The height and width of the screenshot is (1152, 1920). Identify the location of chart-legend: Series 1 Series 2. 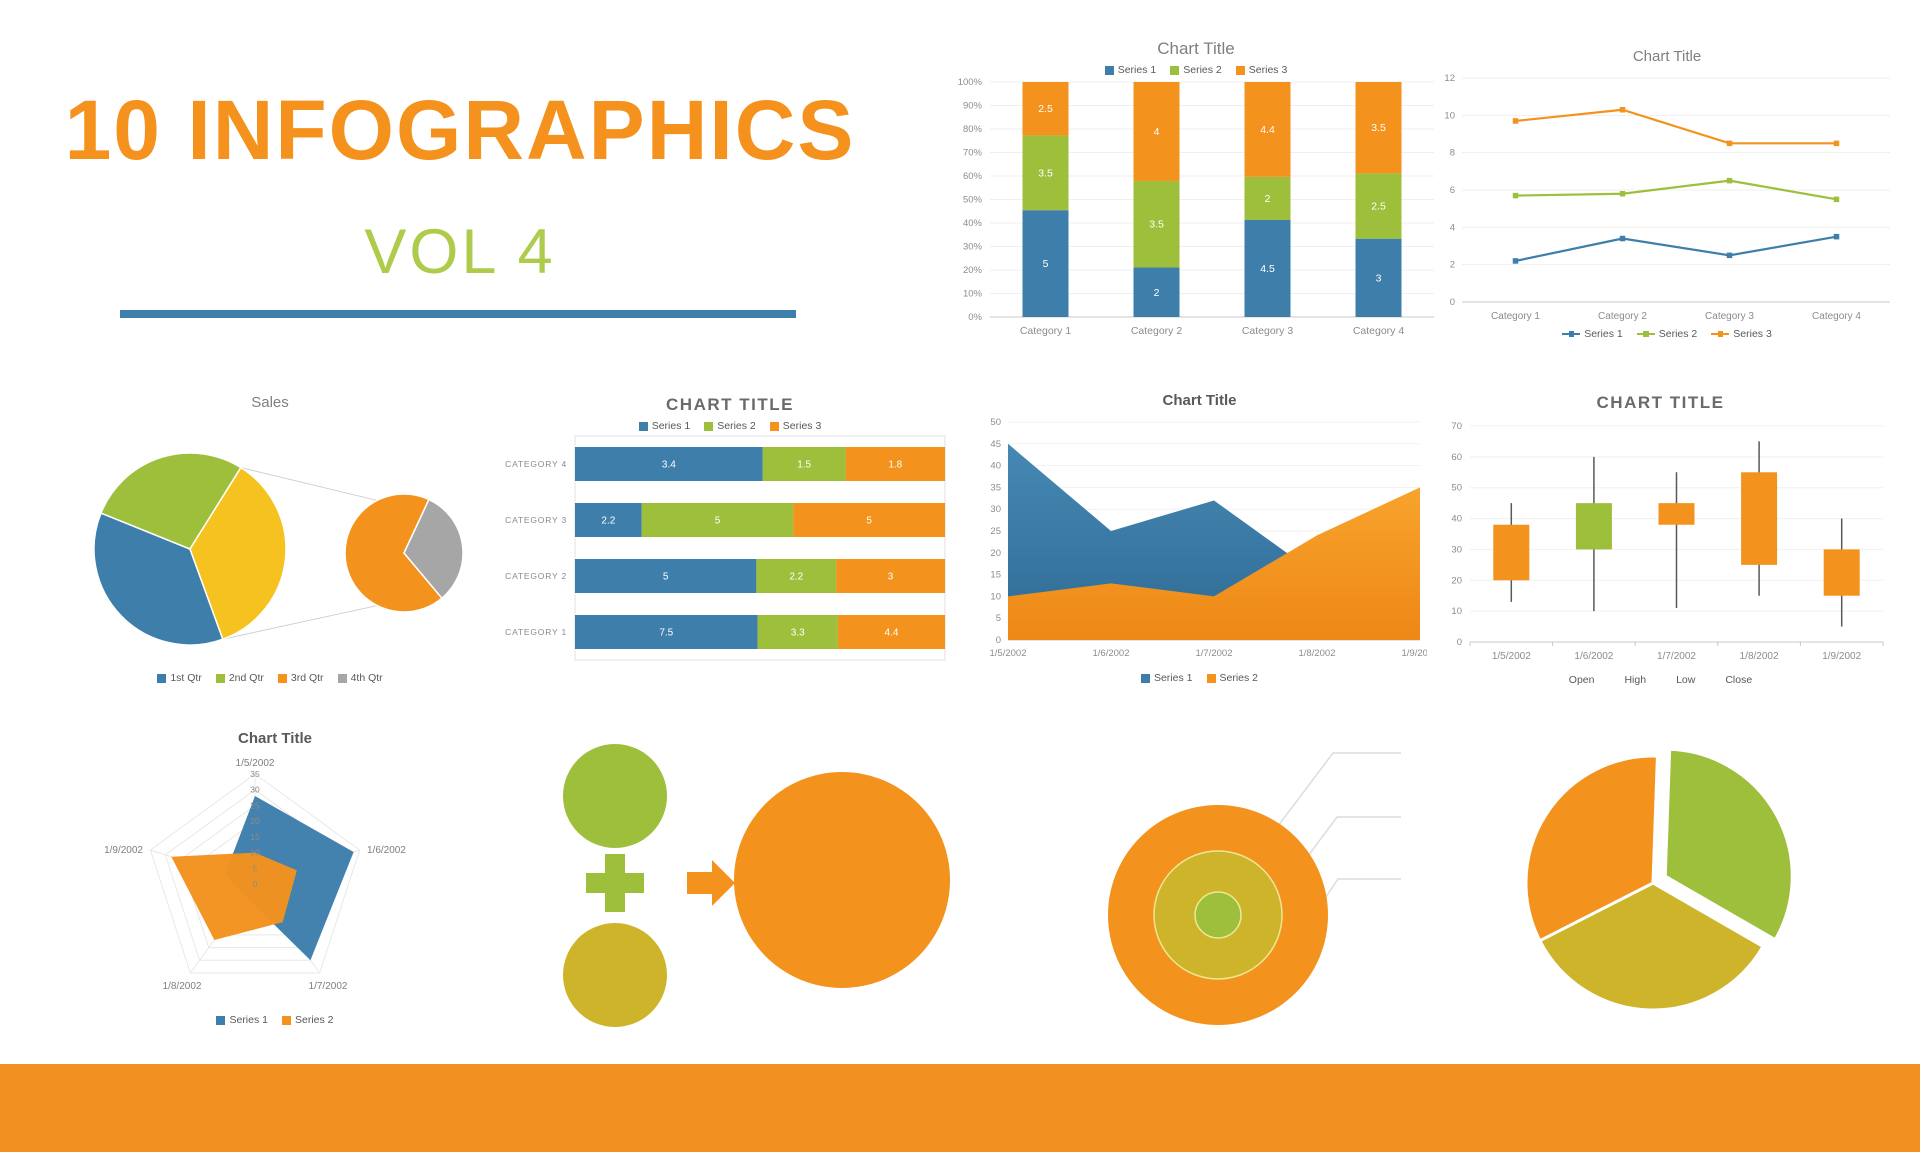
(1199, 678).